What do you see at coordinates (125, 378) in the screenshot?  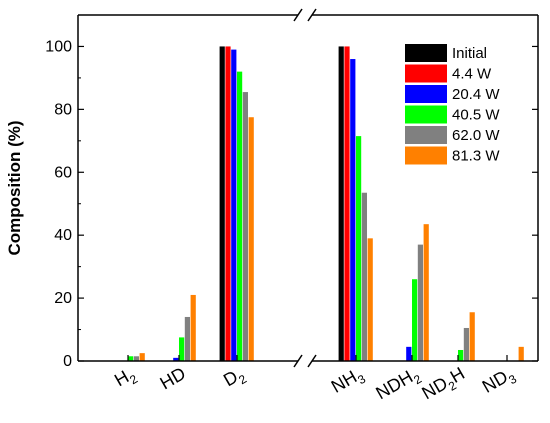 I see `x-category-label: H2` at bounding box center [125, 378].